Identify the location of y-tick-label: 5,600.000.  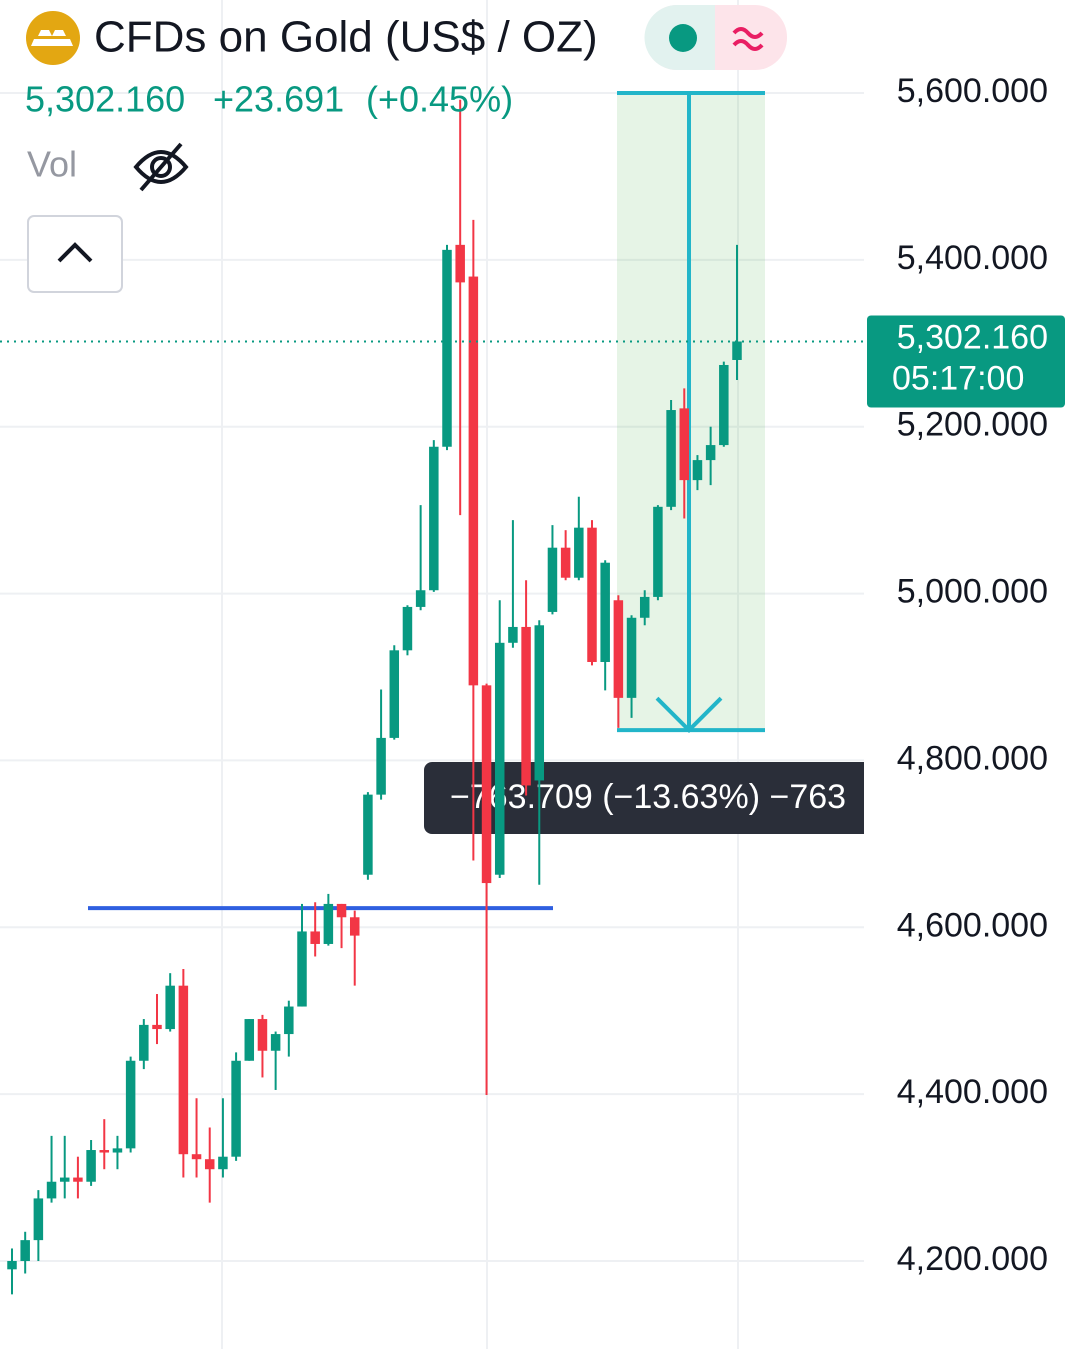
(972, 91).